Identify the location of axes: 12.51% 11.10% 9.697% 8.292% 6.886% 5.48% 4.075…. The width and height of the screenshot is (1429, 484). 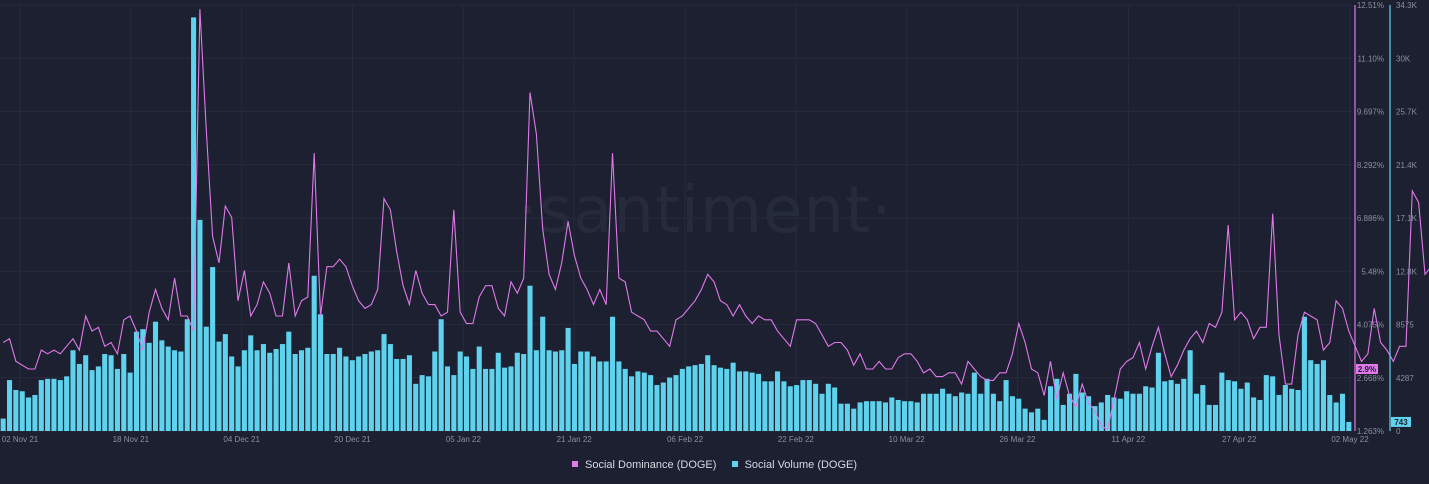
(1386, 218).